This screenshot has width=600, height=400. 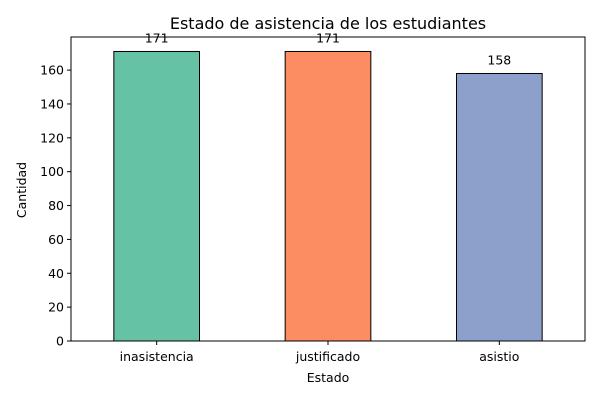 I want to click on y-tick-label: 80, so click(x=56, y=205).